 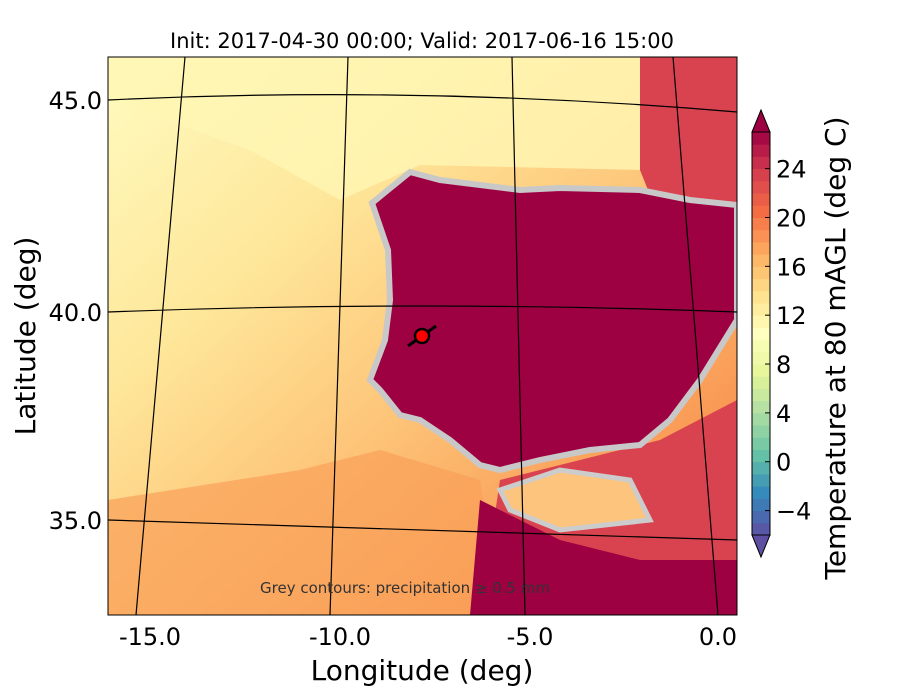 I want to click on annotation: Grey contours: precipitation ≥ 0.5 mm, so click(x=405, y=588).